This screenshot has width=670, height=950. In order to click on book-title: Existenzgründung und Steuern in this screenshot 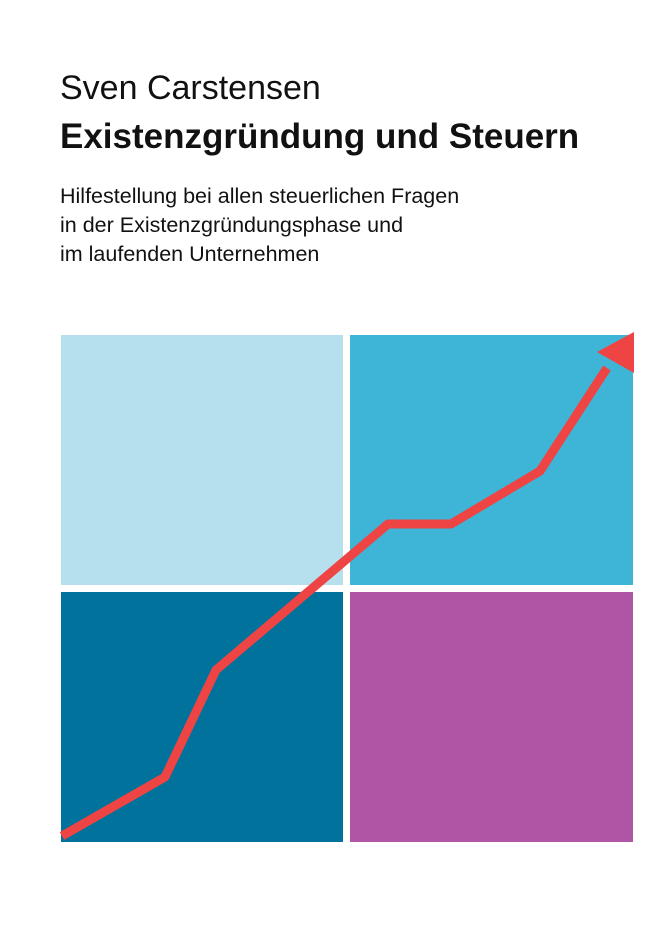, I will do `click(320, 136)`.